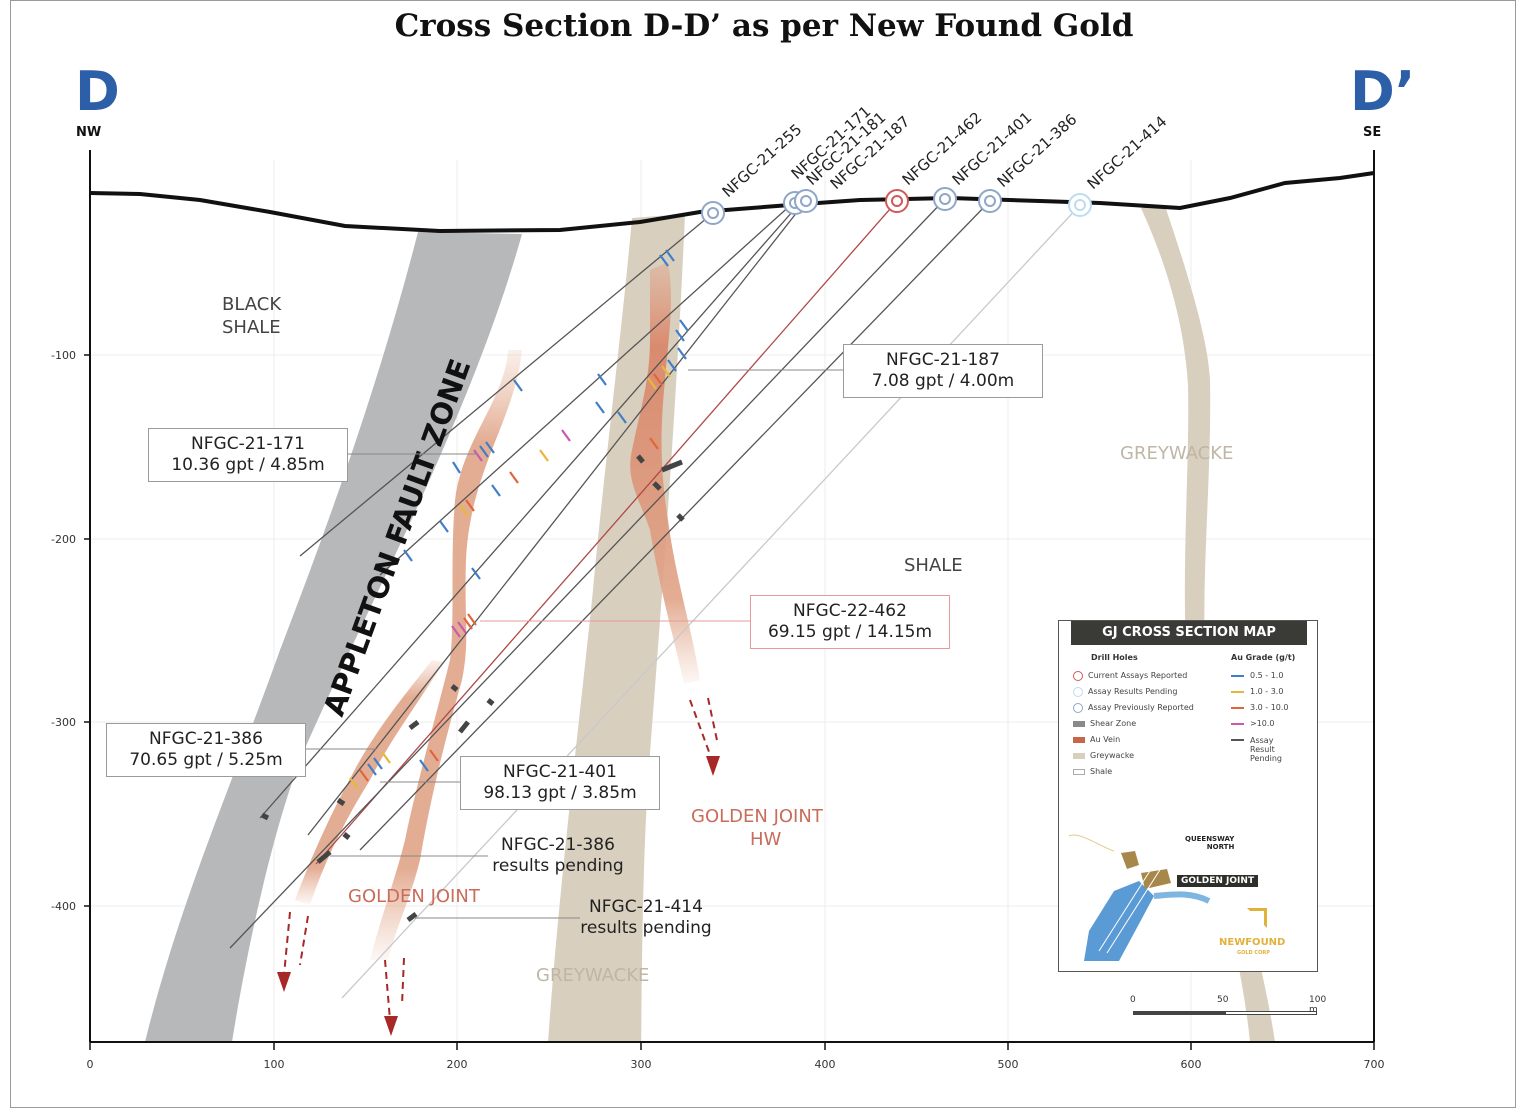 The width and height of the screenshot is (1528, 1120). I want to click on x-tick-label: 500, so click(1008, 1064).